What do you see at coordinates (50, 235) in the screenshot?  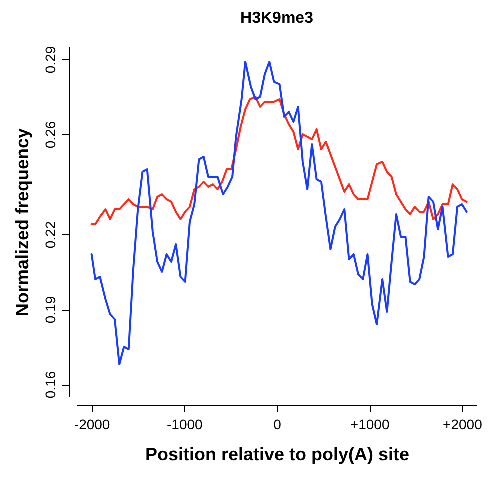 I see `y-tick-label: 0.22` at bounding box center [50, 235].